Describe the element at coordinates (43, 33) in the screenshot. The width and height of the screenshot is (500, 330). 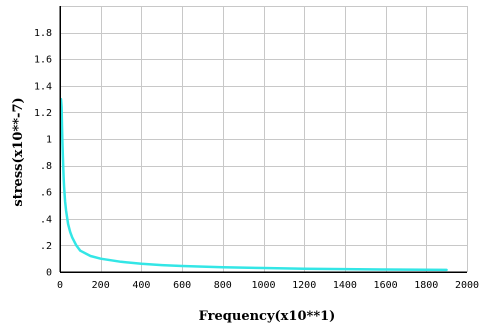
I see `y-tick-label: 1.8` at that location.